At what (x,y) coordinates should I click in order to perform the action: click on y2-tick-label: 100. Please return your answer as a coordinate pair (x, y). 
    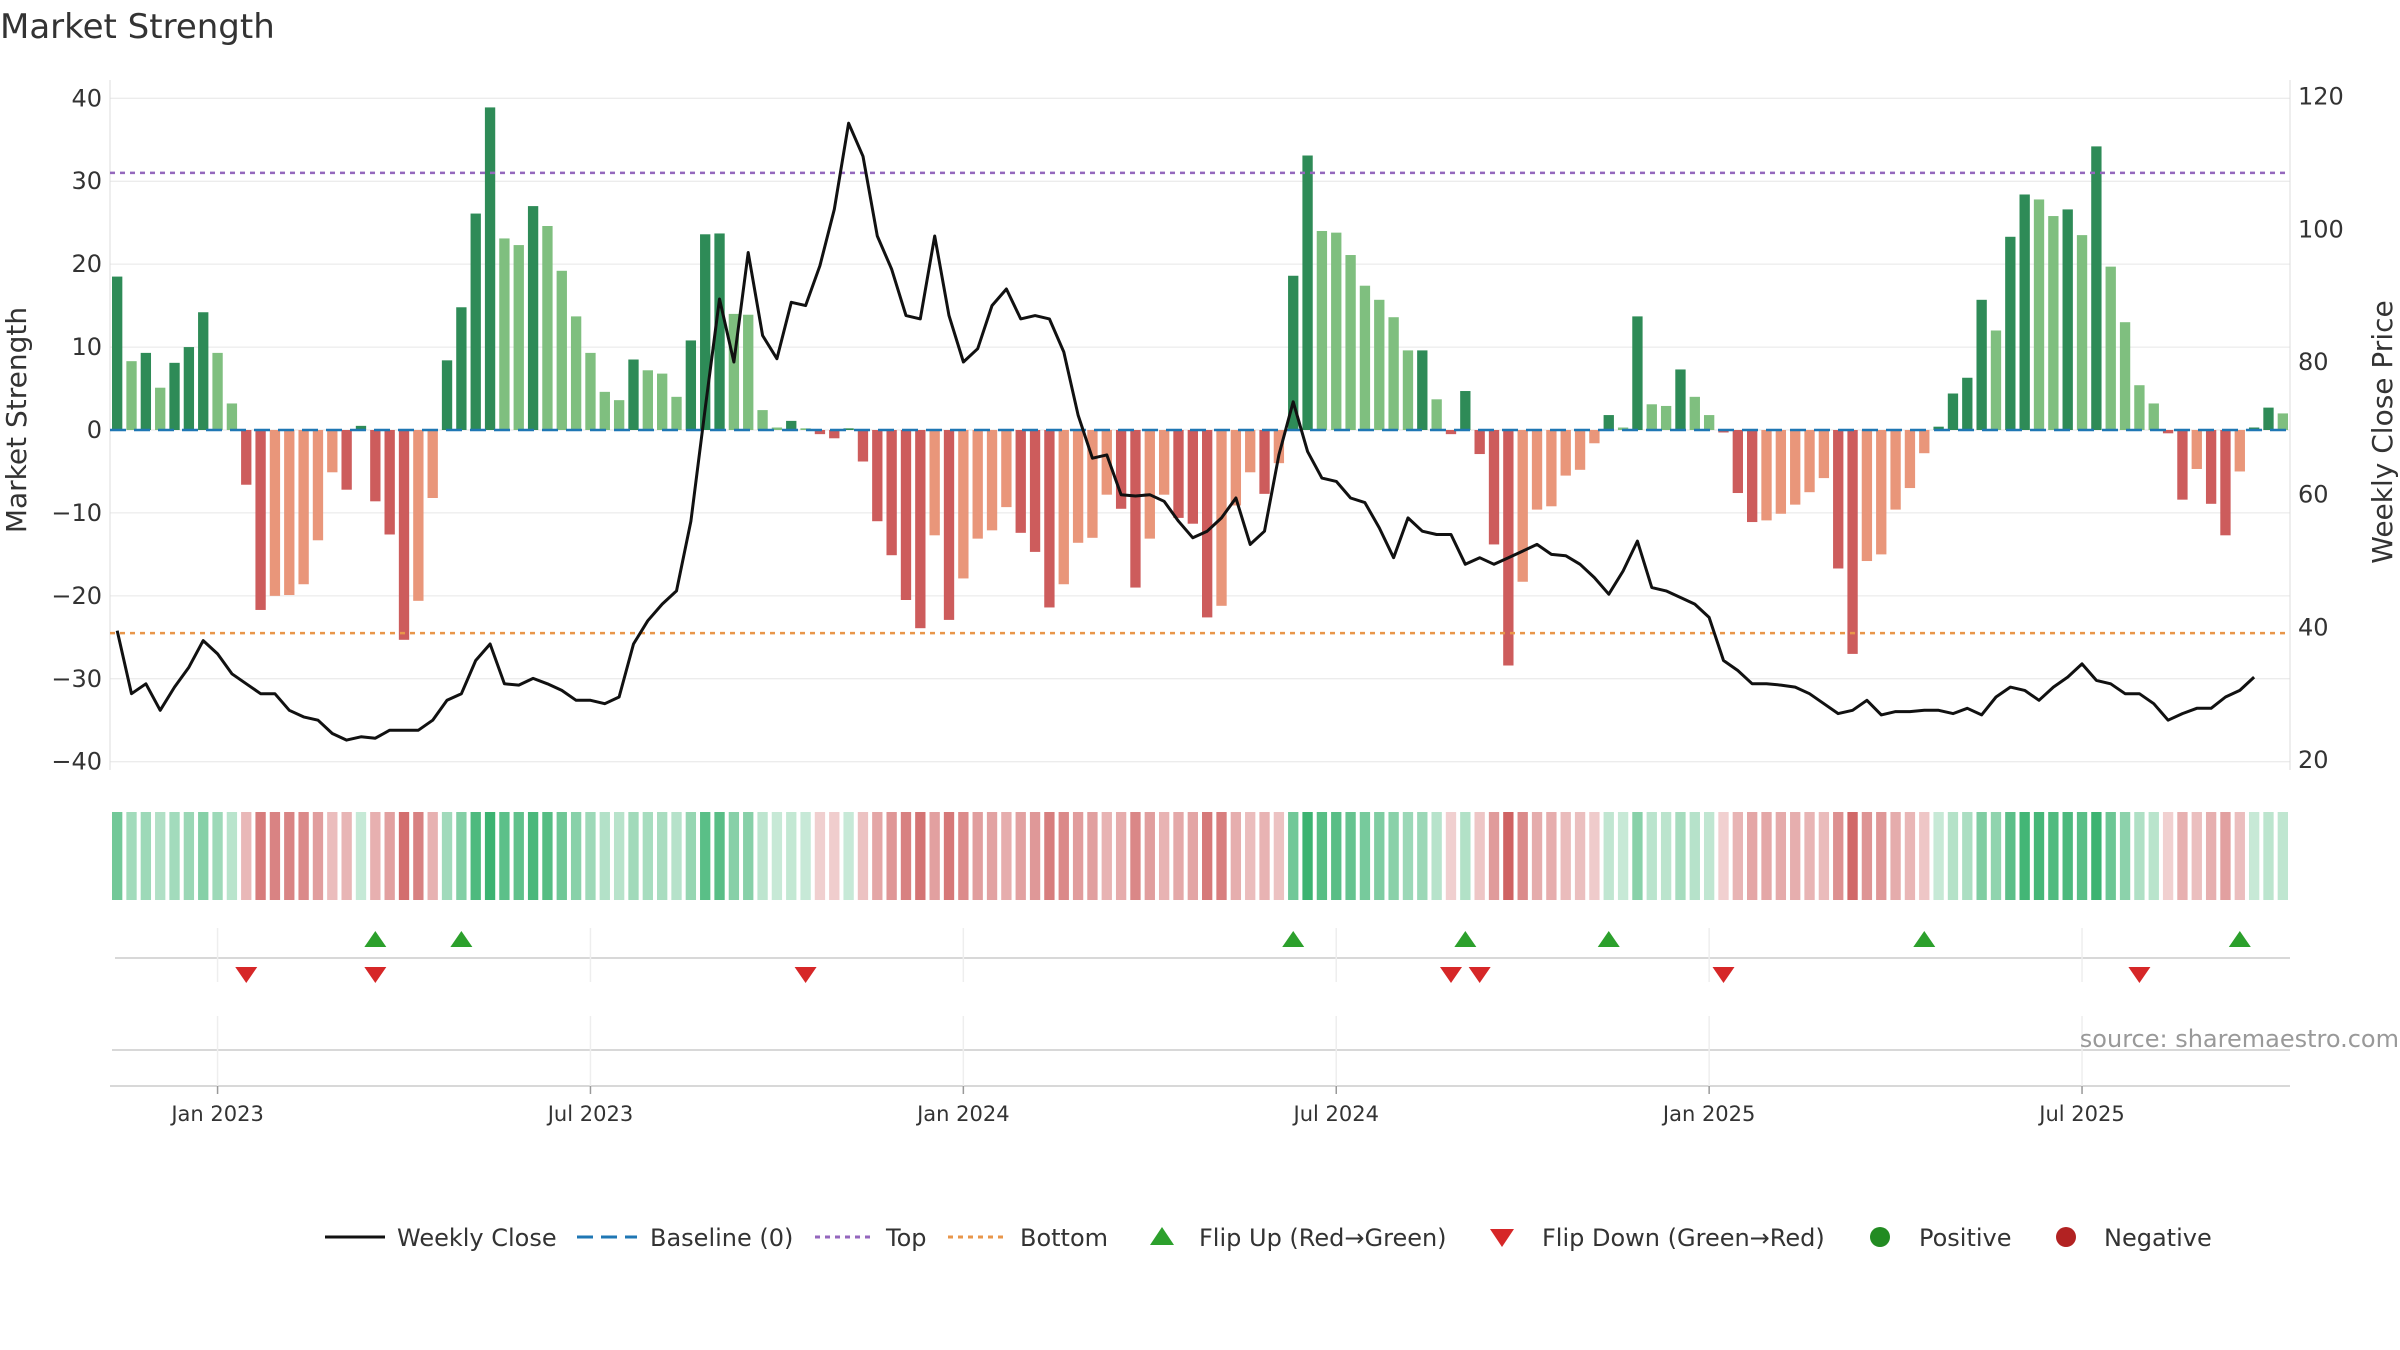
    Looking at the image, I should click on (2321, 229).